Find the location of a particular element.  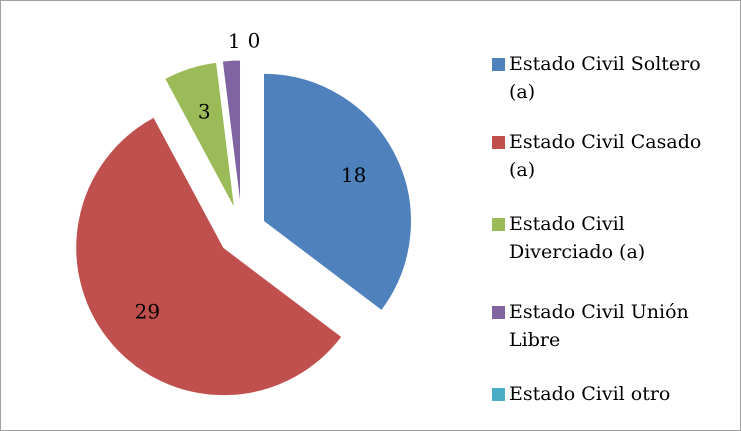

legend-label: Estado Civil Diverciado (a) is located at coordinates (577, 238).